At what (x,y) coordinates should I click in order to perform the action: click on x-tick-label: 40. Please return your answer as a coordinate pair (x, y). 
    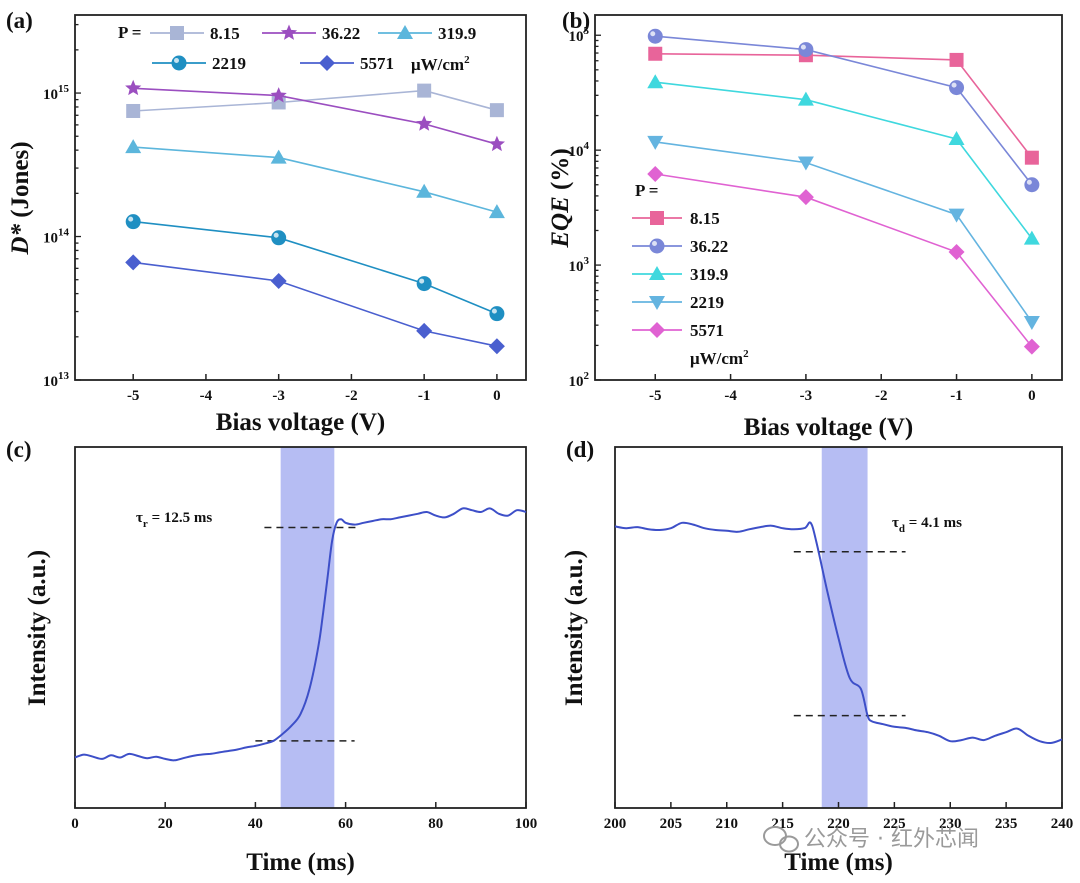
    Looking at the image, I should click on (255, 824).